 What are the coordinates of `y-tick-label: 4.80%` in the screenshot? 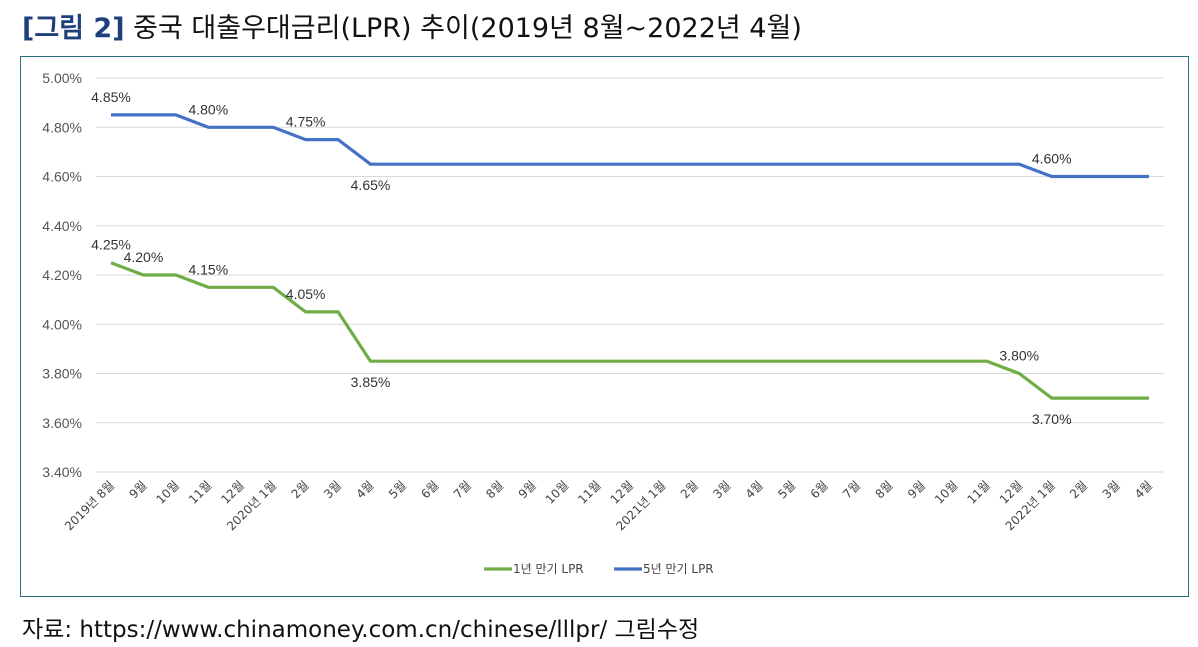 It's located at (62, 127).